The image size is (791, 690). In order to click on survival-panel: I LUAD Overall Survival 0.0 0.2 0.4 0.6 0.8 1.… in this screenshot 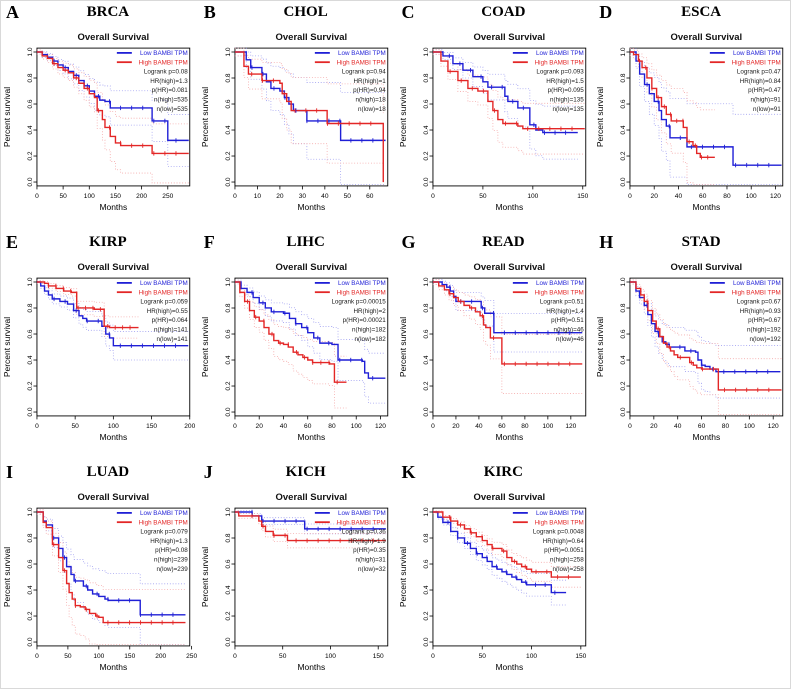, I will do `click(100, 575)`.